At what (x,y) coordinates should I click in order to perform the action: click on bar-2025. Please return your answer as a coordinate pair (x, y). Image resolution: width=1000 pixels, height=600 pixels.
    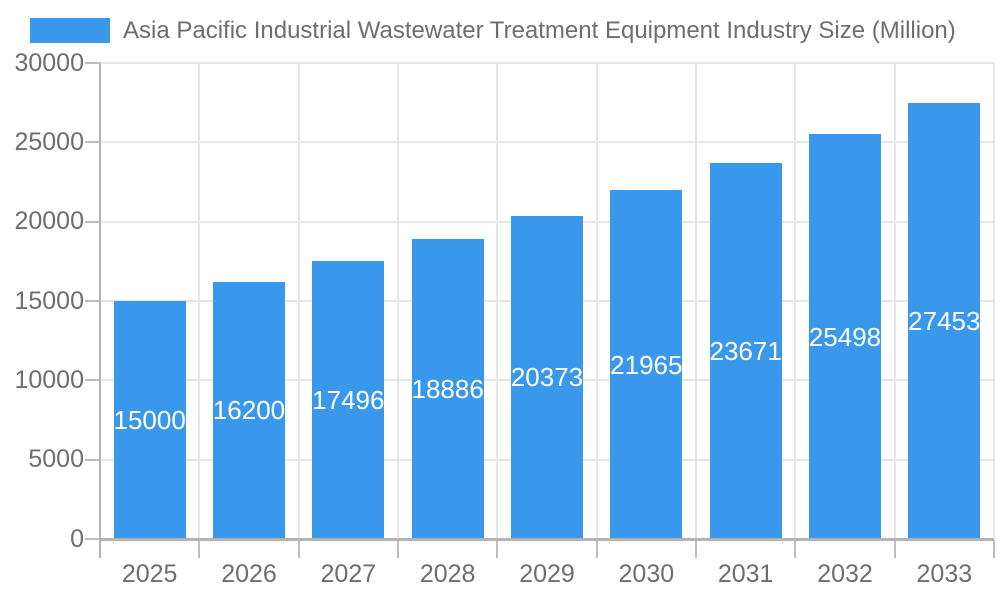
    Looking at the image, I should click on (149, 419).